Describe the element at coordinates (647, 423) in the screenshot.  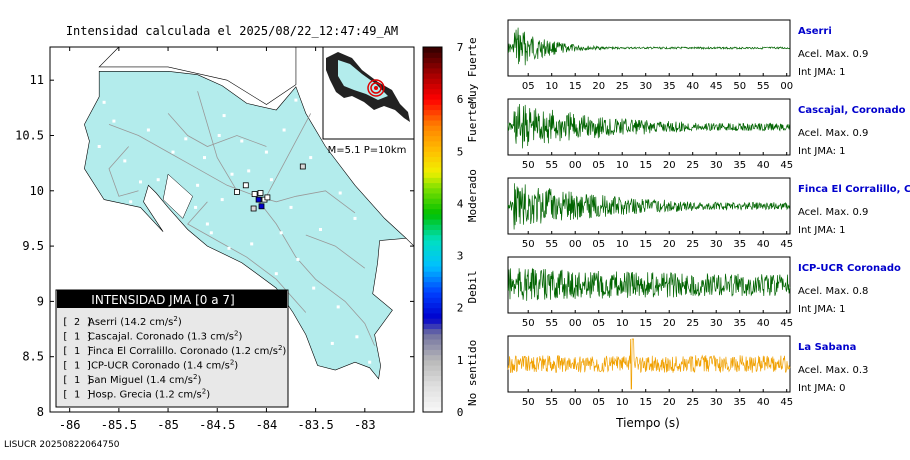
I see `time-axis-label: Tiempo (s)` at that location.